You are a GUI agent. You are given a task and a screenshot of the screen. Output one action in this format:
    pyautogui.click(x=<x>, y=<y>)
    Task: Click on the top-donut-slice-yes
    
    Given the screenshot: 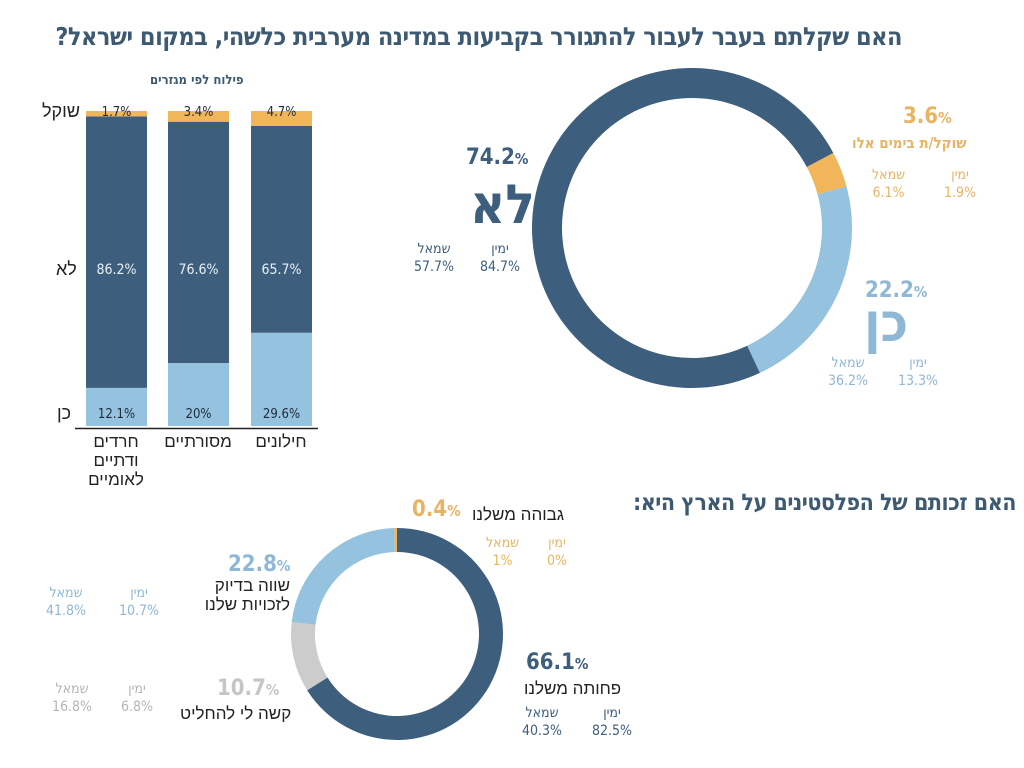 What is the action you would take?
    pyautogui.click(x=799, y=279)
    